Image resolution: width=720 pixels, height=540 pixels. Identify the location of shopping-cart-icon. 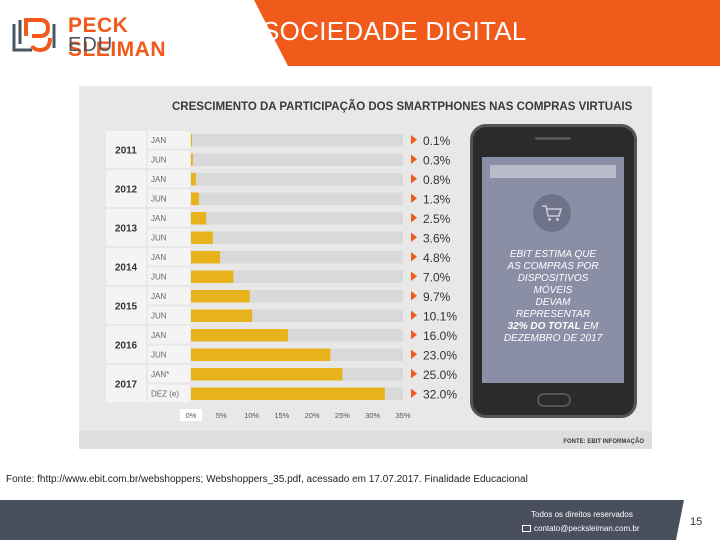
(552, 213).